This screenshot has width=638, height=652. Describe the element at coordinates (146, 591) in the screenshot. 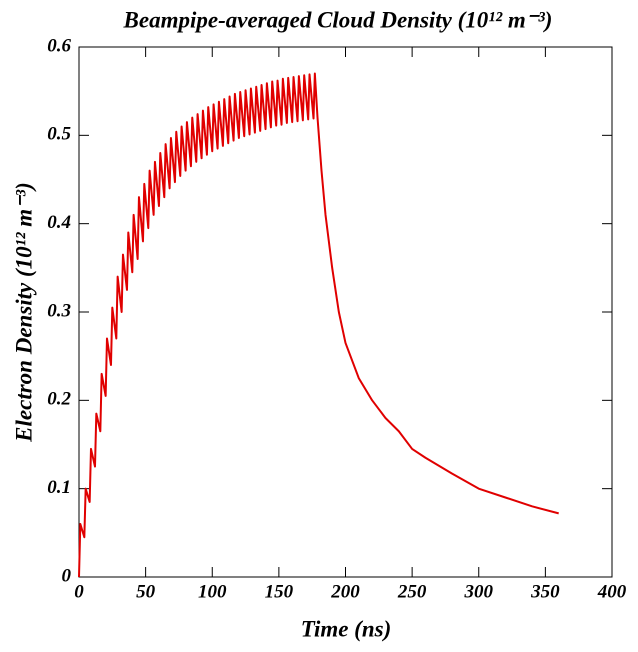

I see `x-tick-label: 50` at that location.